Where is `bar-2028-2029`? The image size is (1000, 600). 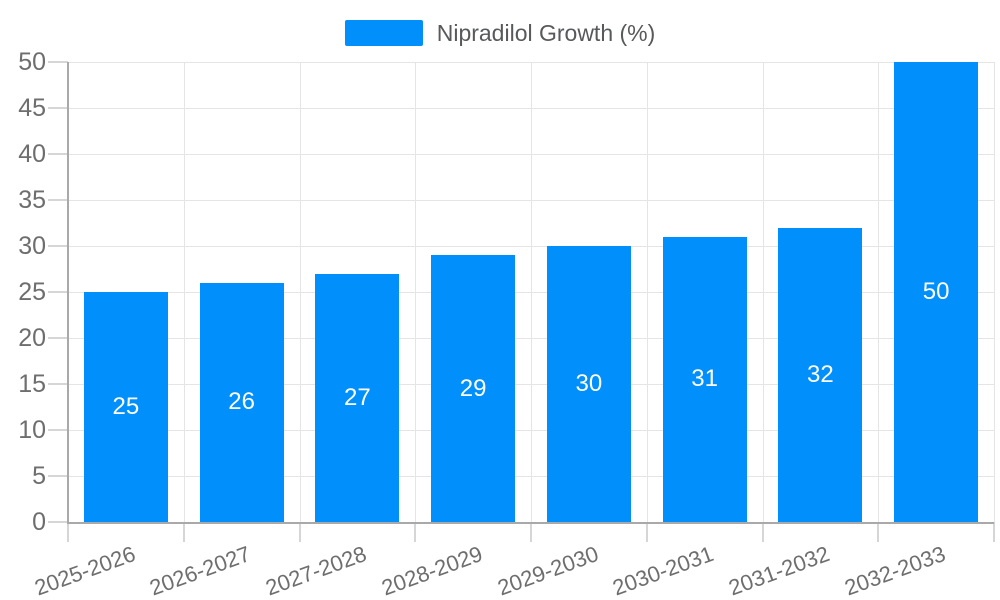 bar-2028-2029 is located at coordinates (473, 388).